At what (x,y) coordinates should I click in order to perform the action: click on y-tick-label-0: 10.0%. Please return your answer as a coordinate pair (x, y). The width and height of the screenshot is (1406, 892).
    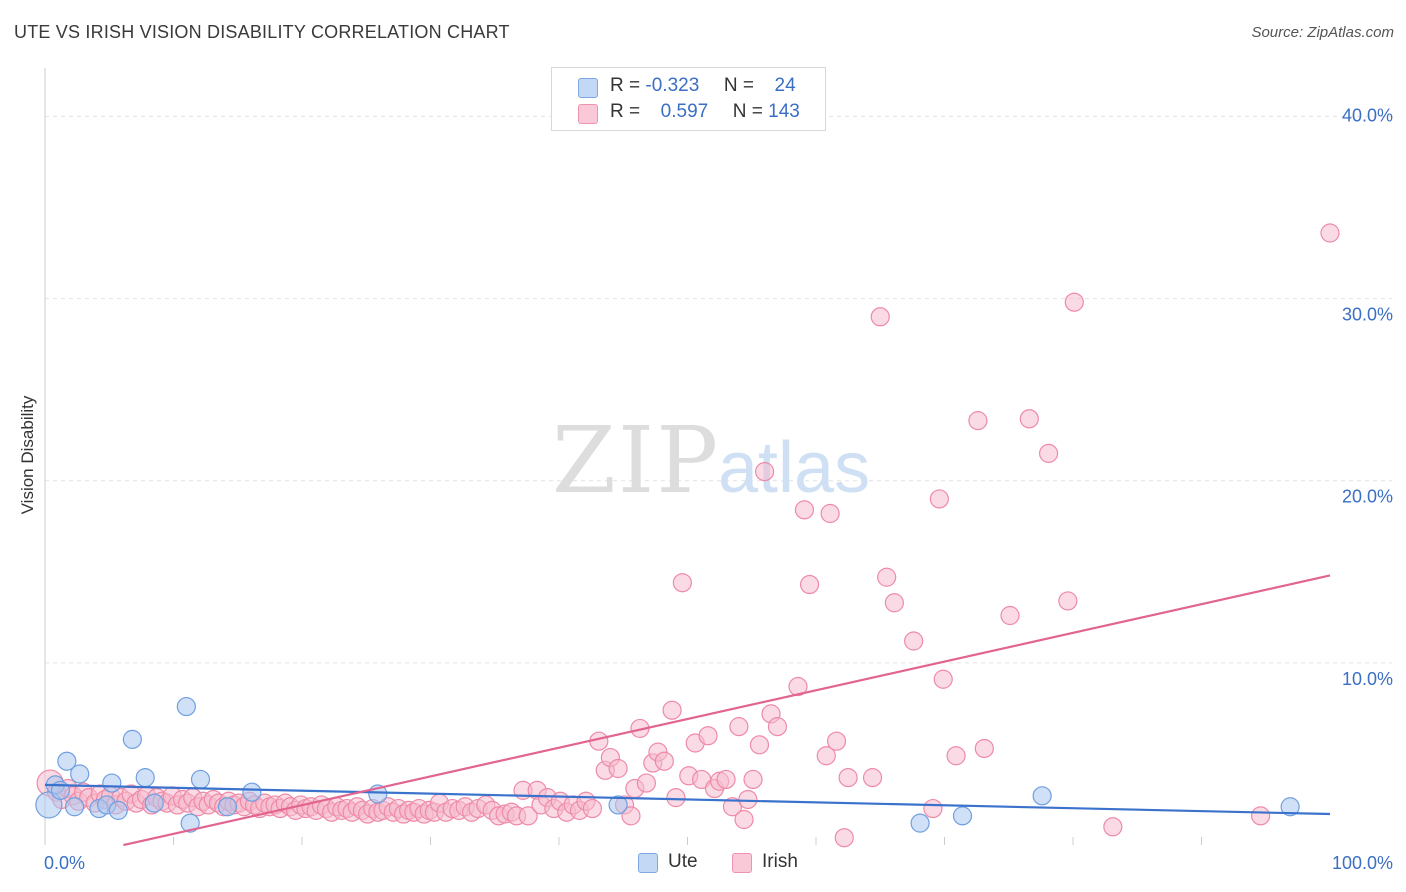
    Looking at the image, I should click on (1367, 679).